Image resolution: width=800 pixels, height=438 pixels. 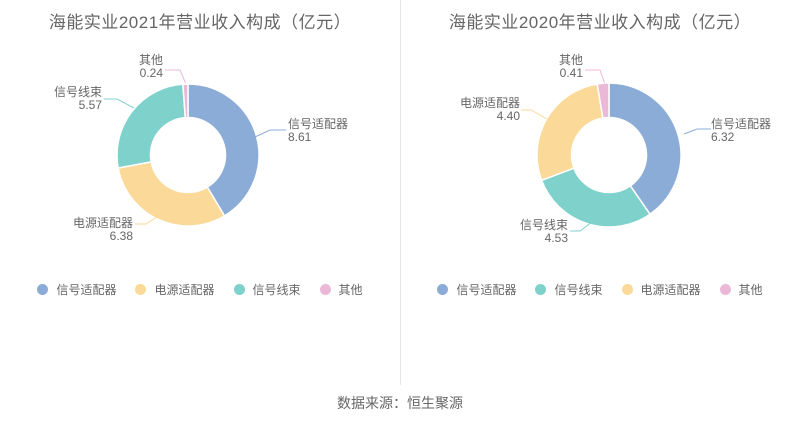 What do you see at coordinates (600, 22) in the screenshot?
I see `chart-title-2020: 海能实业2020年营业收入构成（亿元）` at bounding box center [600, 22].